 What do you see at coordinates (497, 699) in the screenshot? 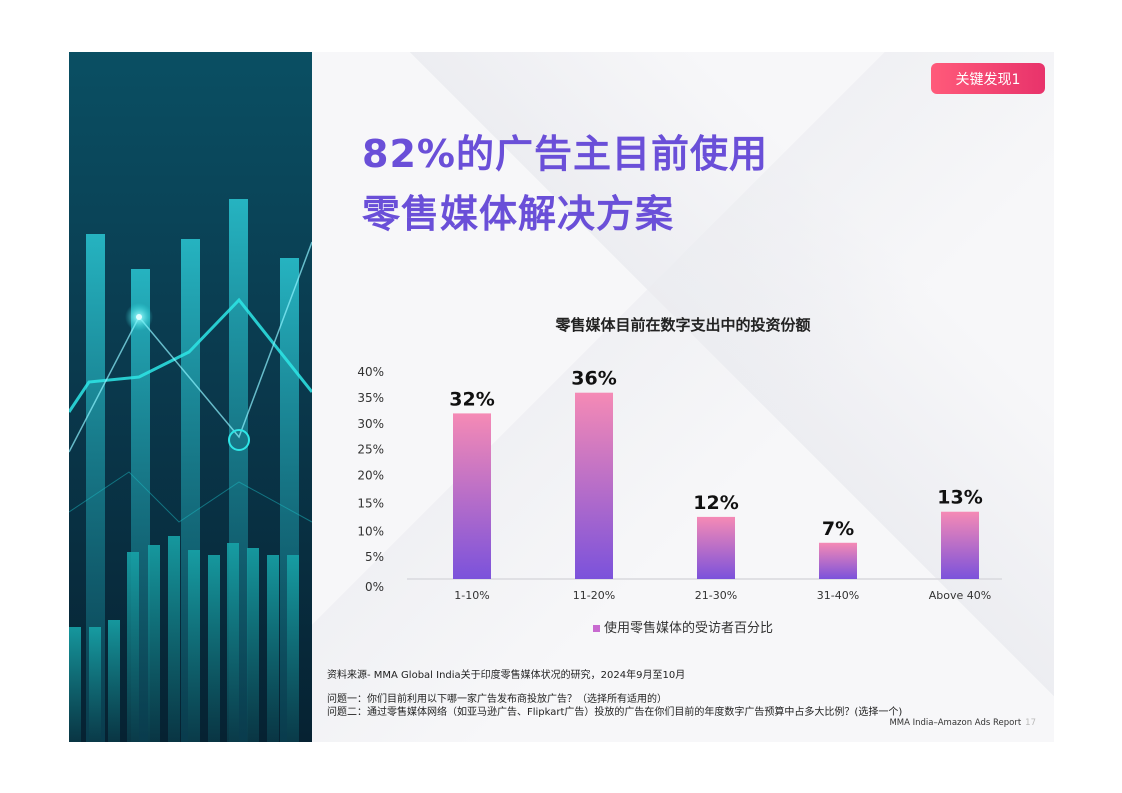
I see `question-1-note: 问题一：你们目前利用以下哪一家广告发布商投放广告？（选择所有适用的）` at bounding box center [497, 699].